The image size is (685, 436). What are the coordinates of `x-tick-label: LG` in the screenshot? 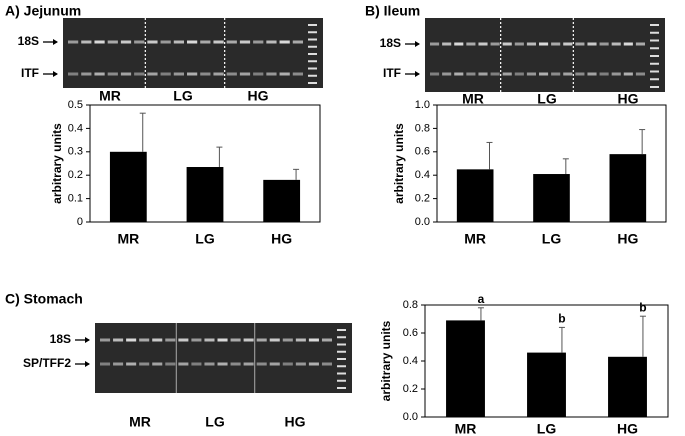 It's located at (205, 239).